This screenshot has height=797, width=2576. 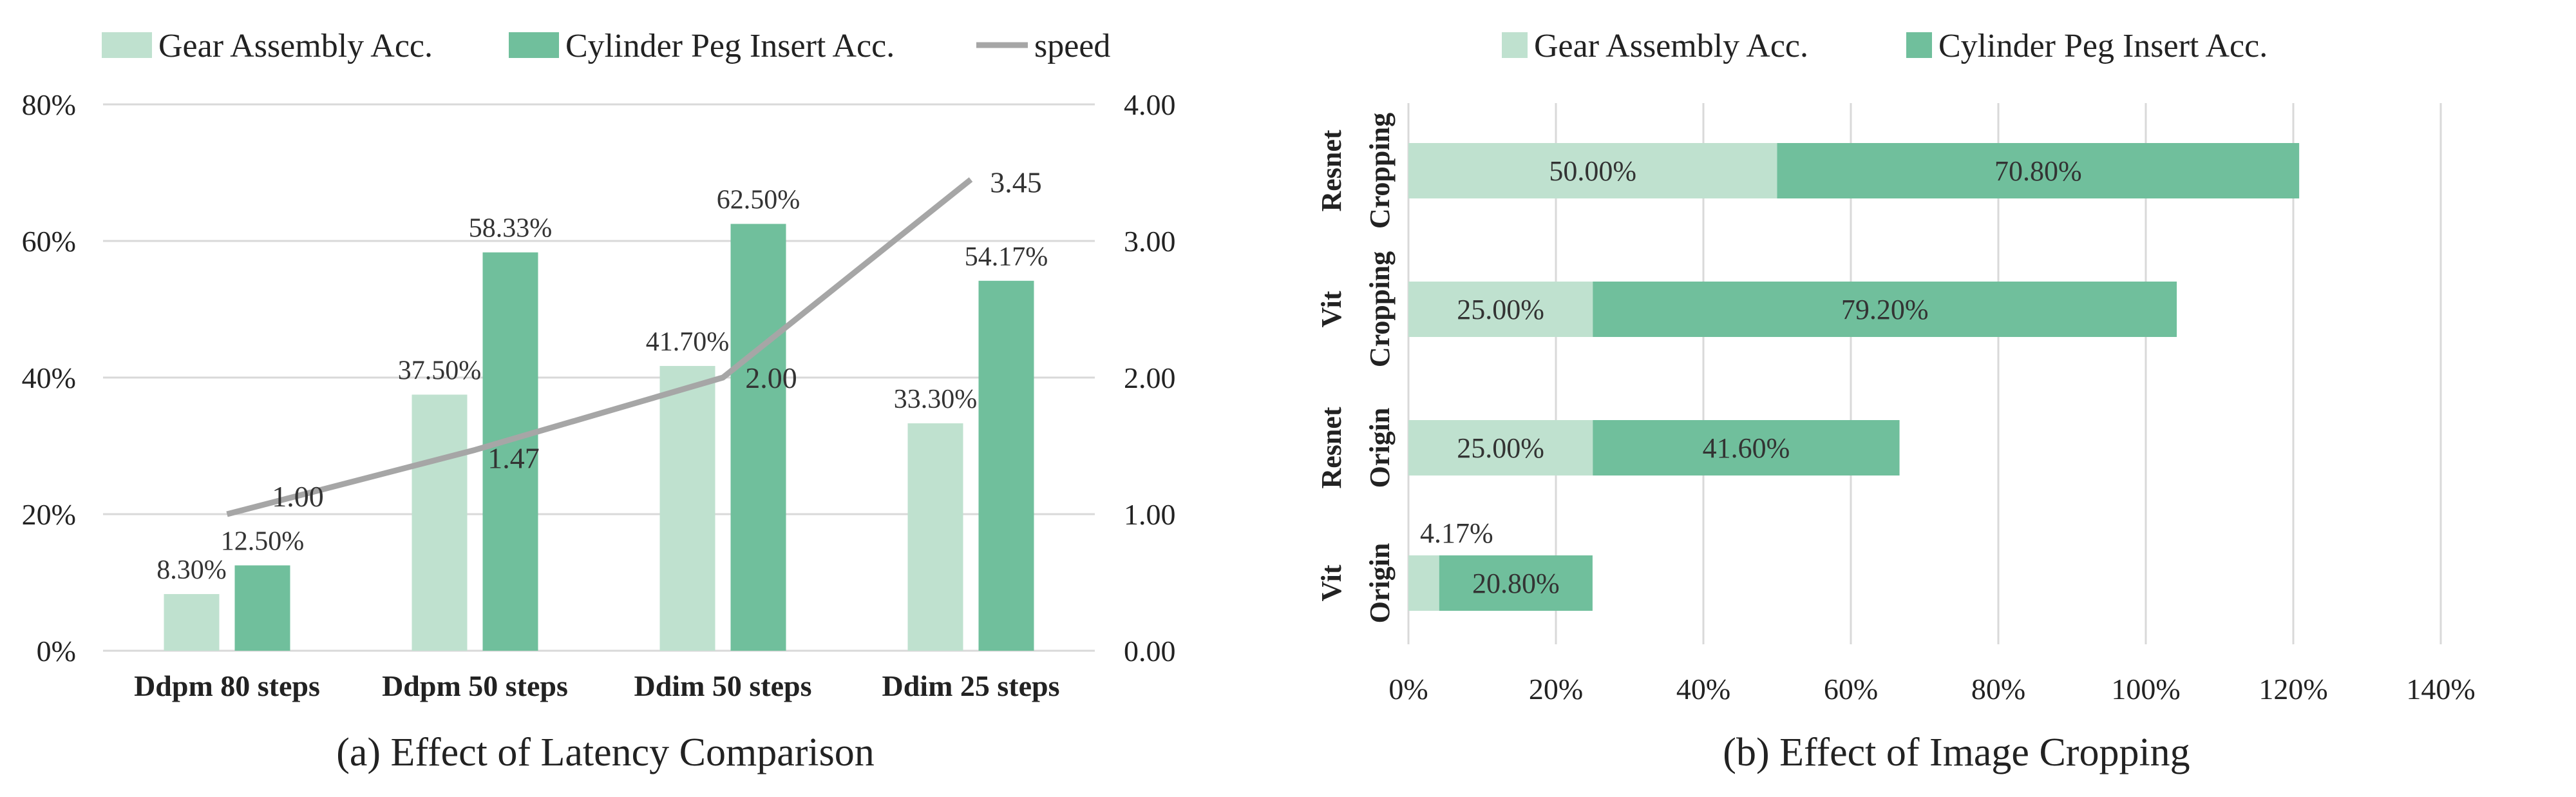 I want to click on y2-tick-label: 3.00, so click(x=1150, y=242).